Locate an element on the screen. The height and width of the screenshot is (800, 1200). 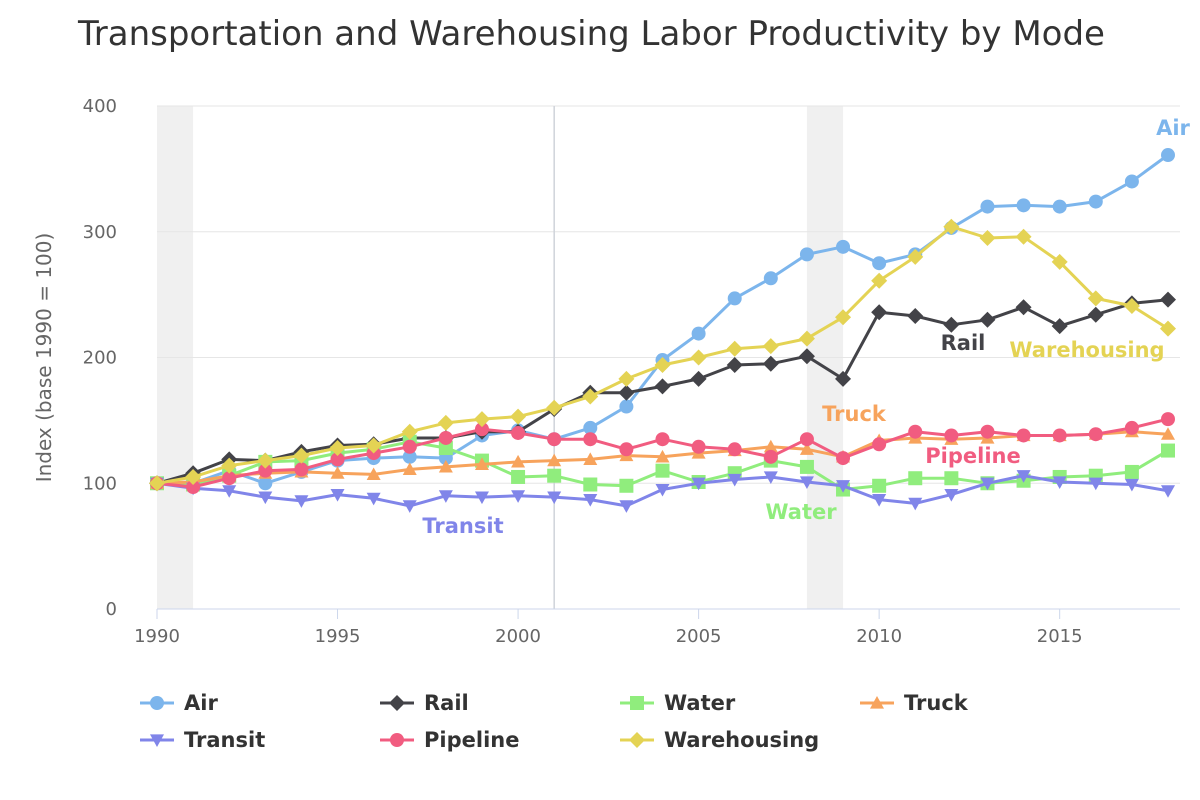
legend-marker-air is located at coordinates (157, 703).